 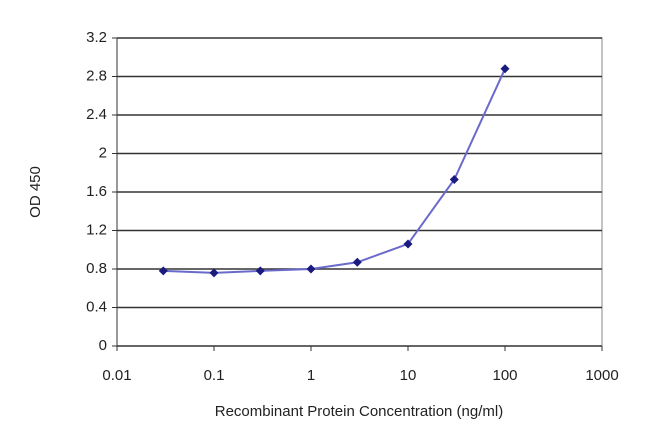 I want to click on y-tick-label: 1.2, so click(x=96, y=229).